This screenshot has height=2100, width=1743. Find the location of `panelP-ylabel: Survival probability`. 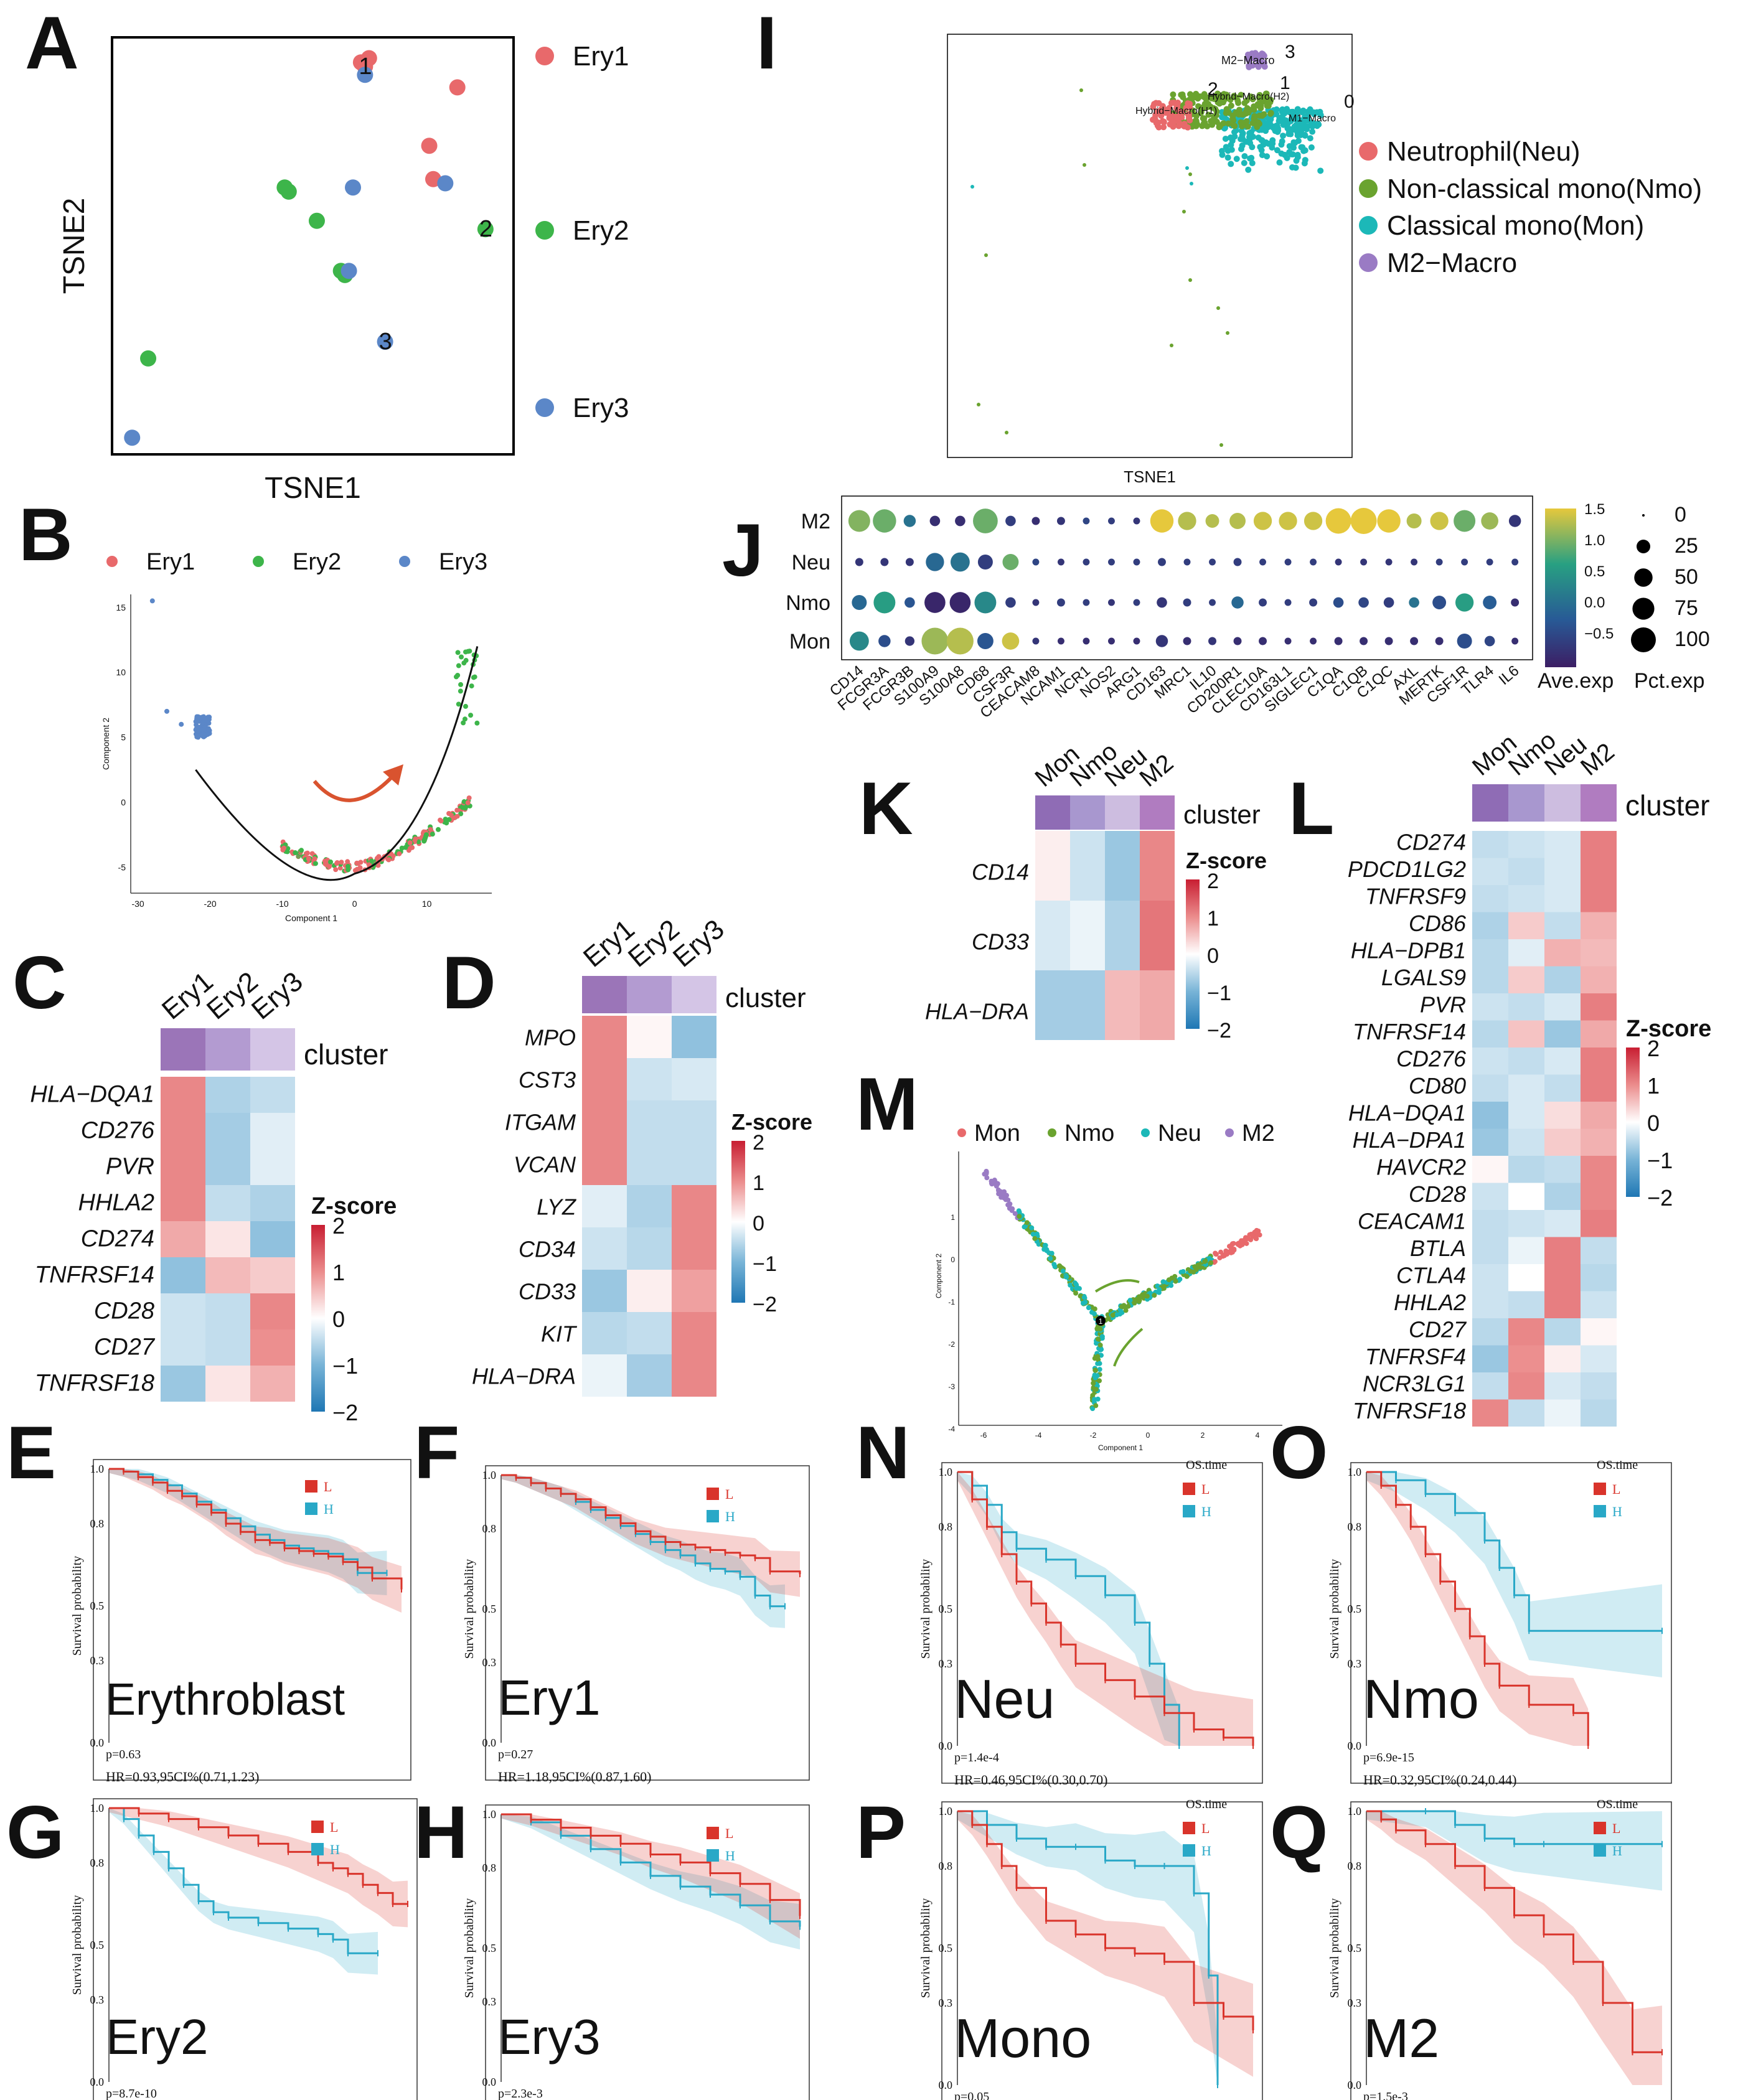

panelP-ylabel: Survival probability is located at coordinates (926, 1949).